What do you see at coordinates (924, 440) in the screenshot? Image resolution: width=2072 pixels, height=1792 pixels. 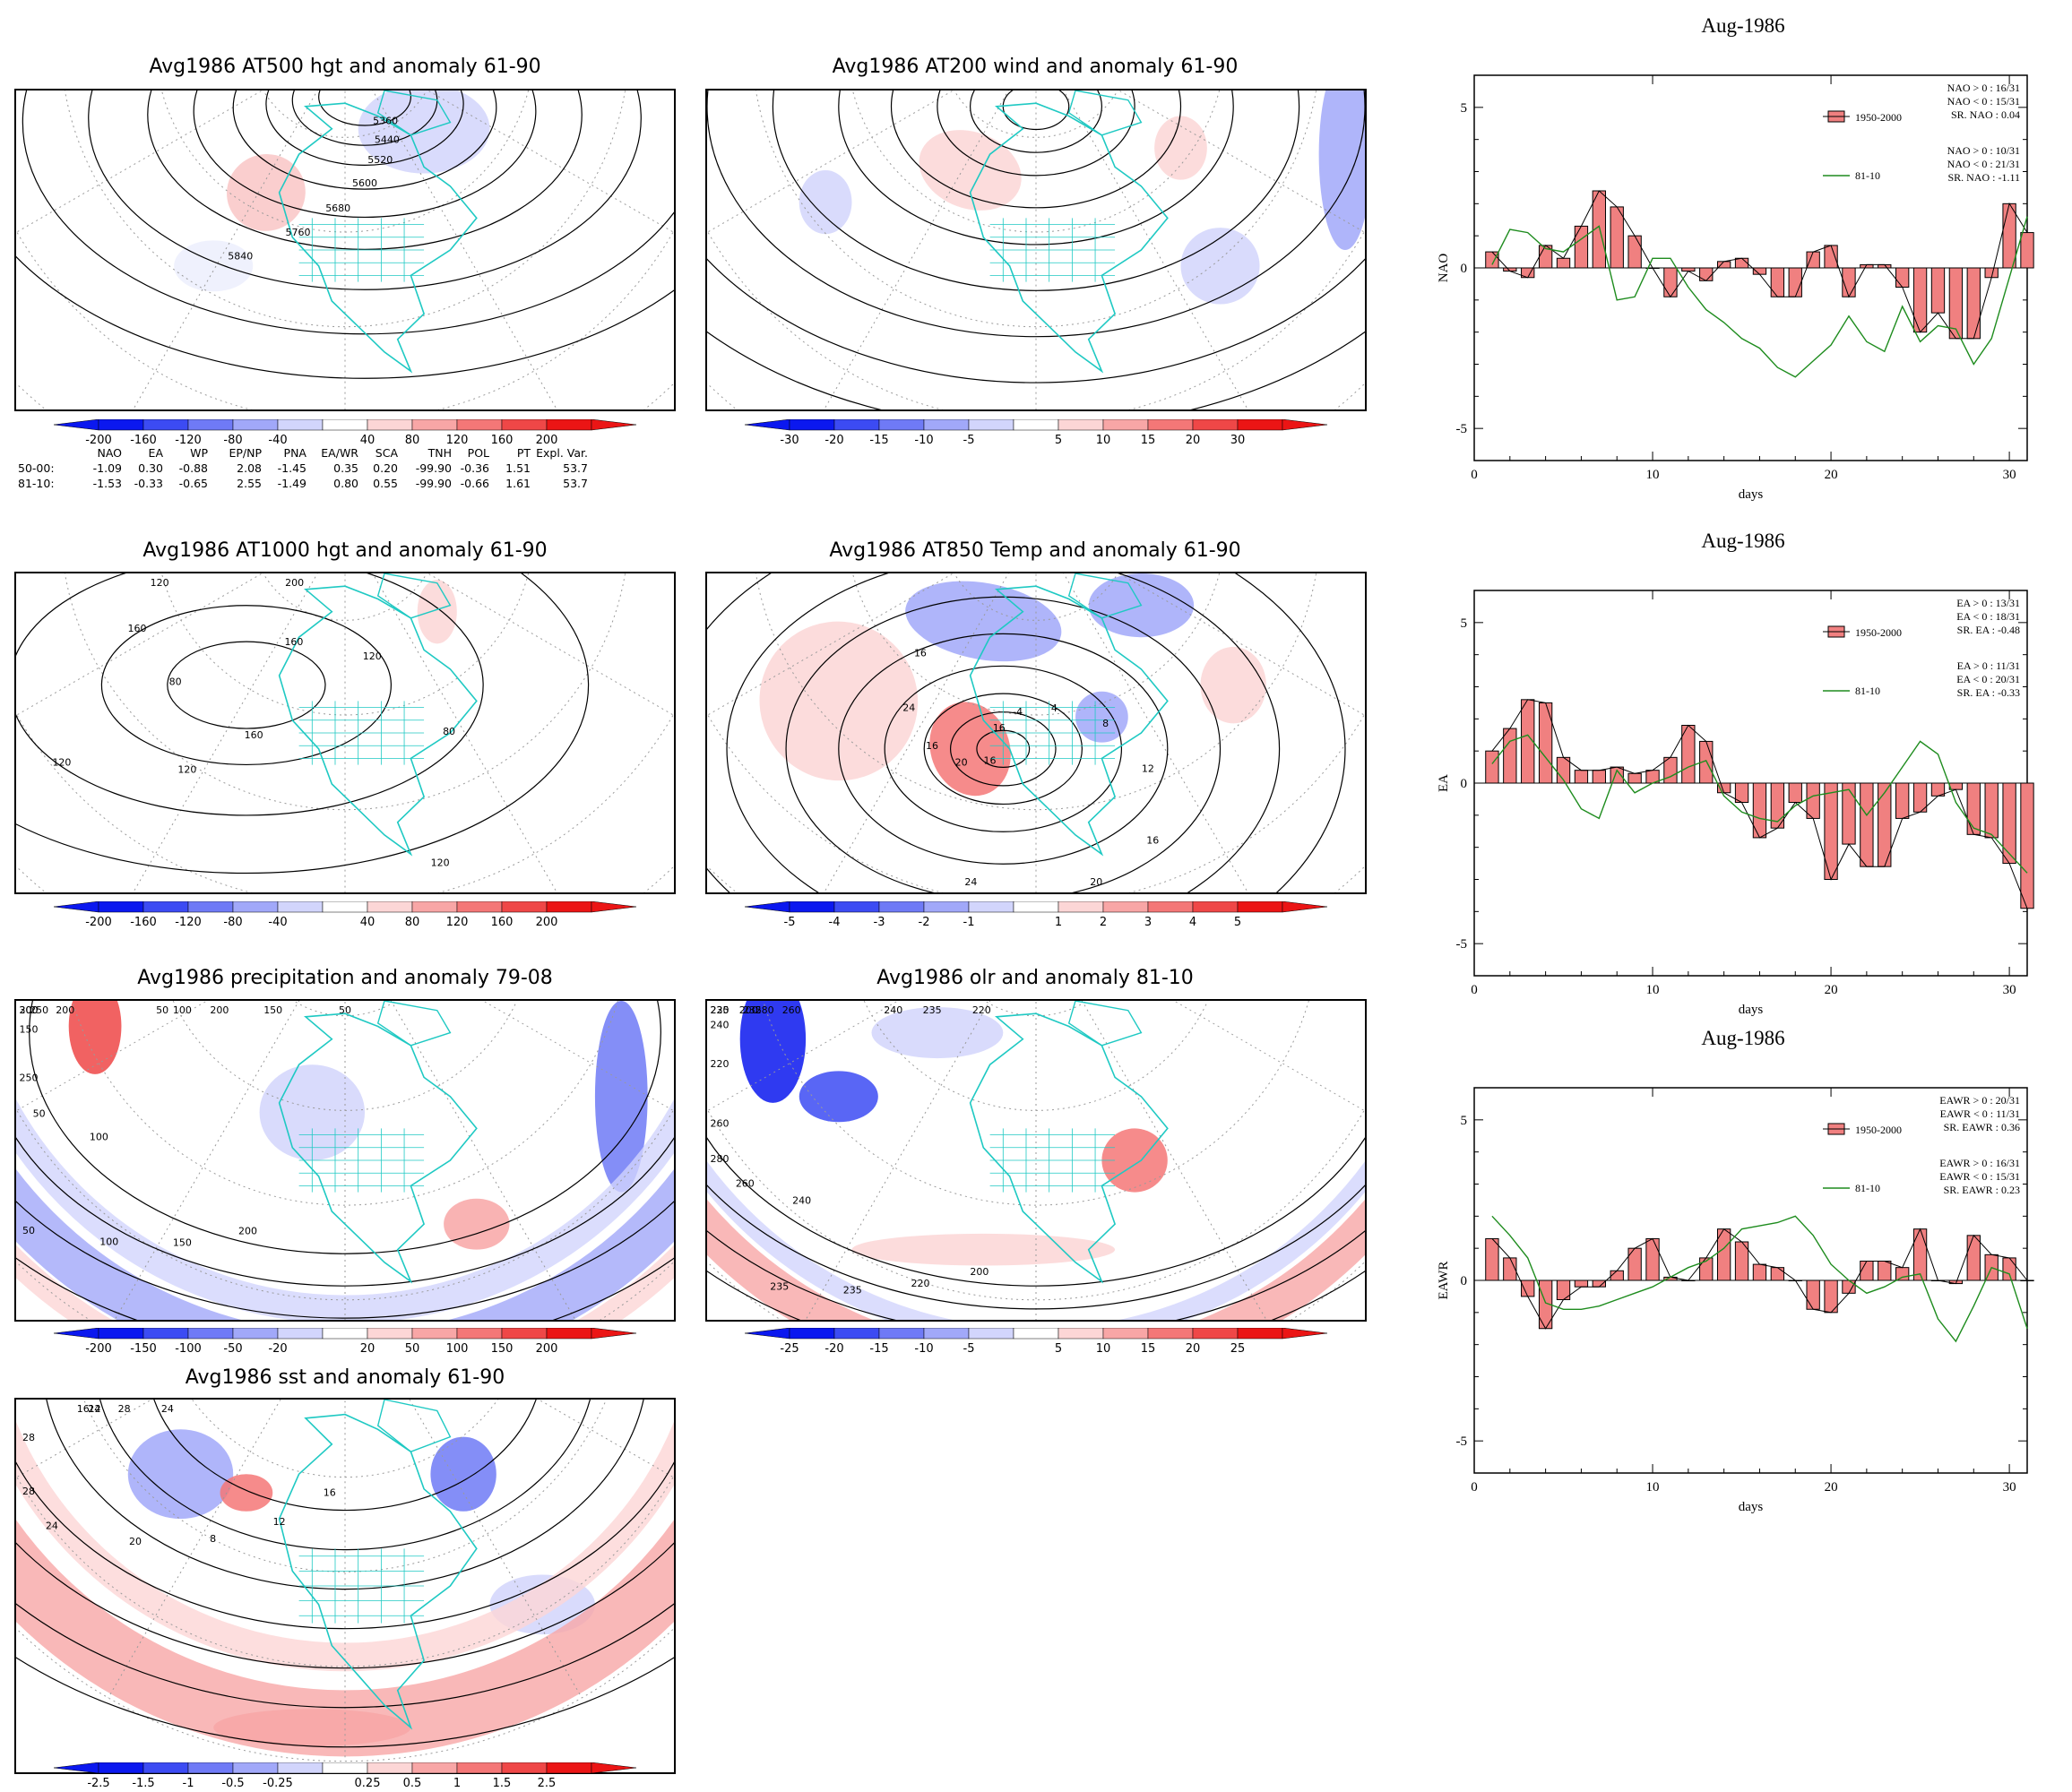 I see `colorbar-tick-label: -10` at bounding box center [924, 440].